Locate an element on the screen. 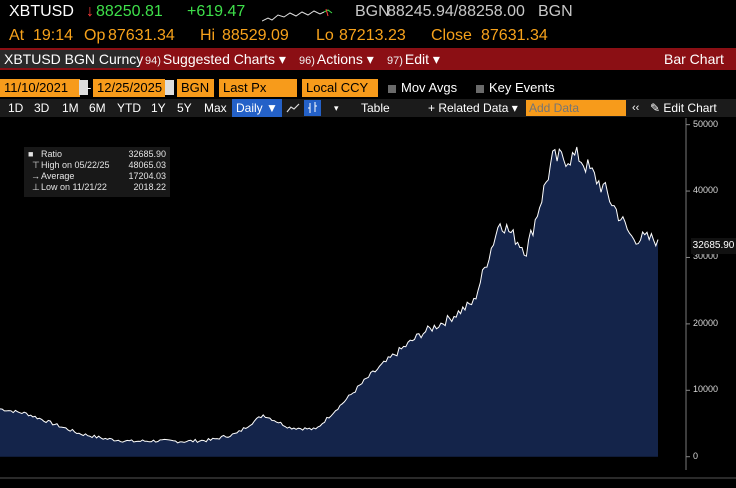  average-marker-icon: → is located at coordinates (35, 176).